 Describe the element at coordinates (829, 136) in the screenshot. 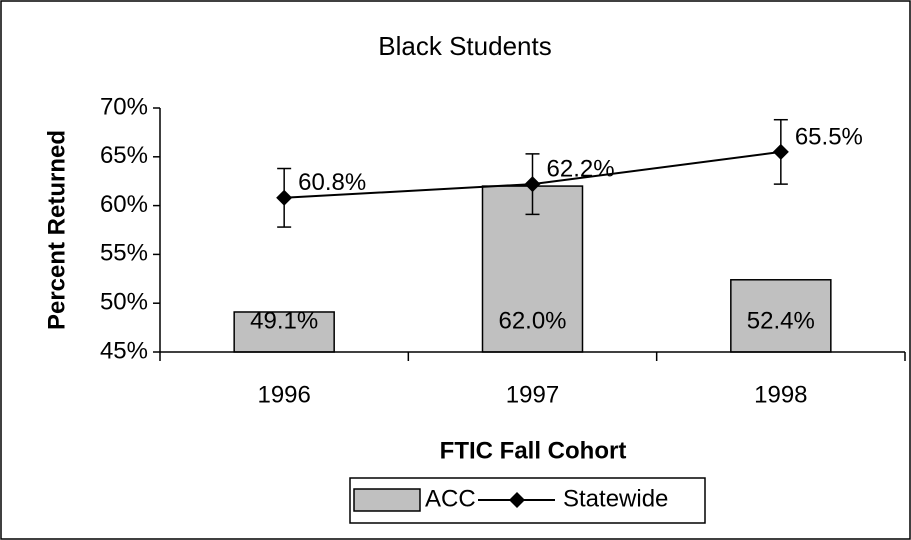

I see `value-label: 65.5%` at that location.